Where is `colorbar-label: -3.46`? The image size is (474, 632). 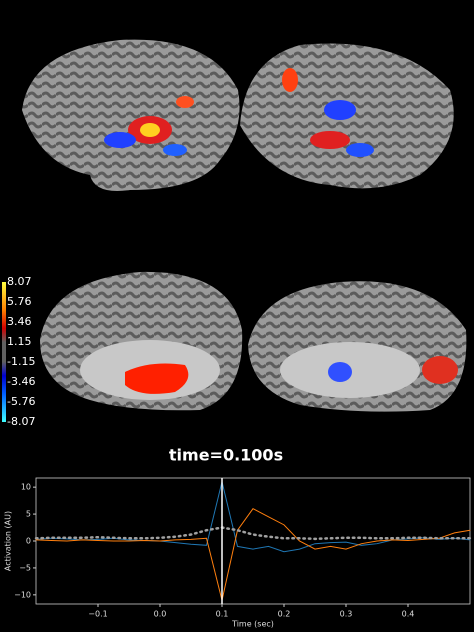 colorbar-label: -3.46 is located at coordinates (21, 381).